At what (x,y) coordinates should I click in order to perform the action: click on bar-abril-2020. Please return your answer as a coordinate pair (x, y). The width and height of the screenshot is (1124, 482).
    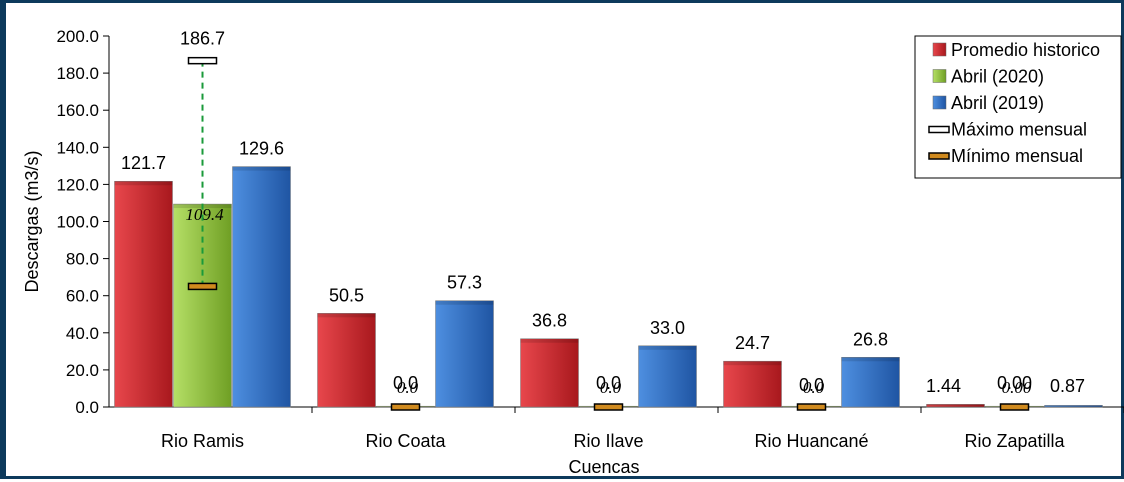
    Looking at the image, I should click on (202, 305).